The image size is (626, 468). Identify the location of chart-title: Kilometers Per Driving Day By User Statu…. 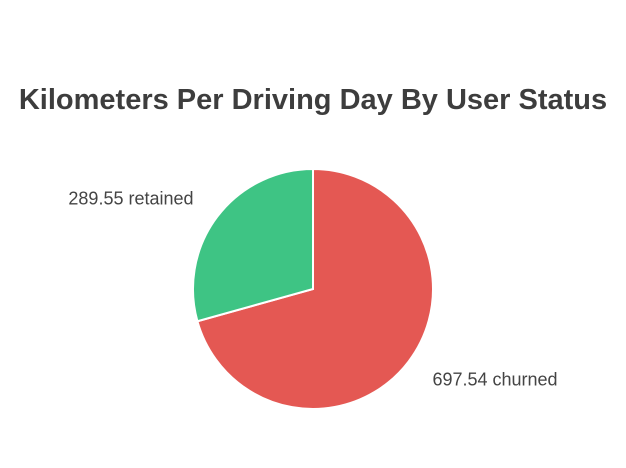
(313, 100).